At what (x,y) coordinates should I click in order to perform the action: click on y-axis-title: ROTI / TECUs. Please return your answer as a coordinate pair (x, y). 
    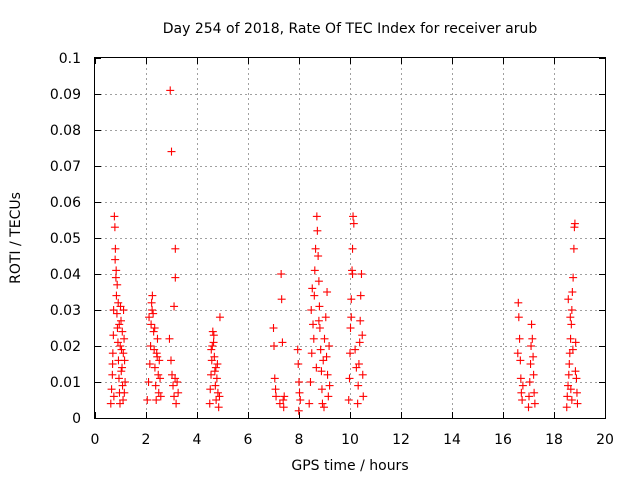
    Looking at the image, I should click on (16, 238).